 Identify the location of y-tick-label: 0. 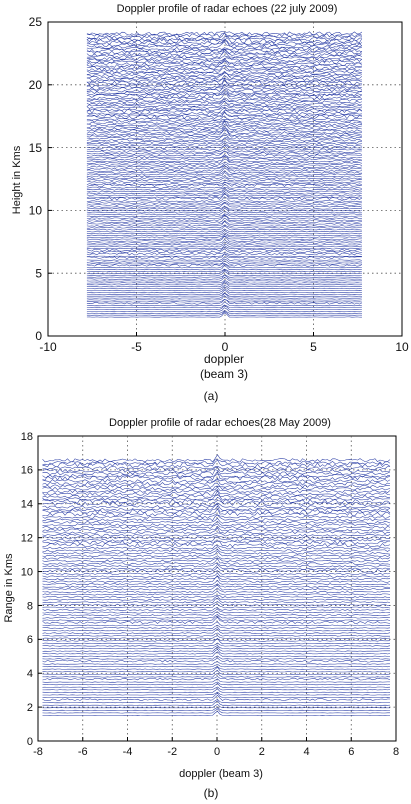
(38, 336).